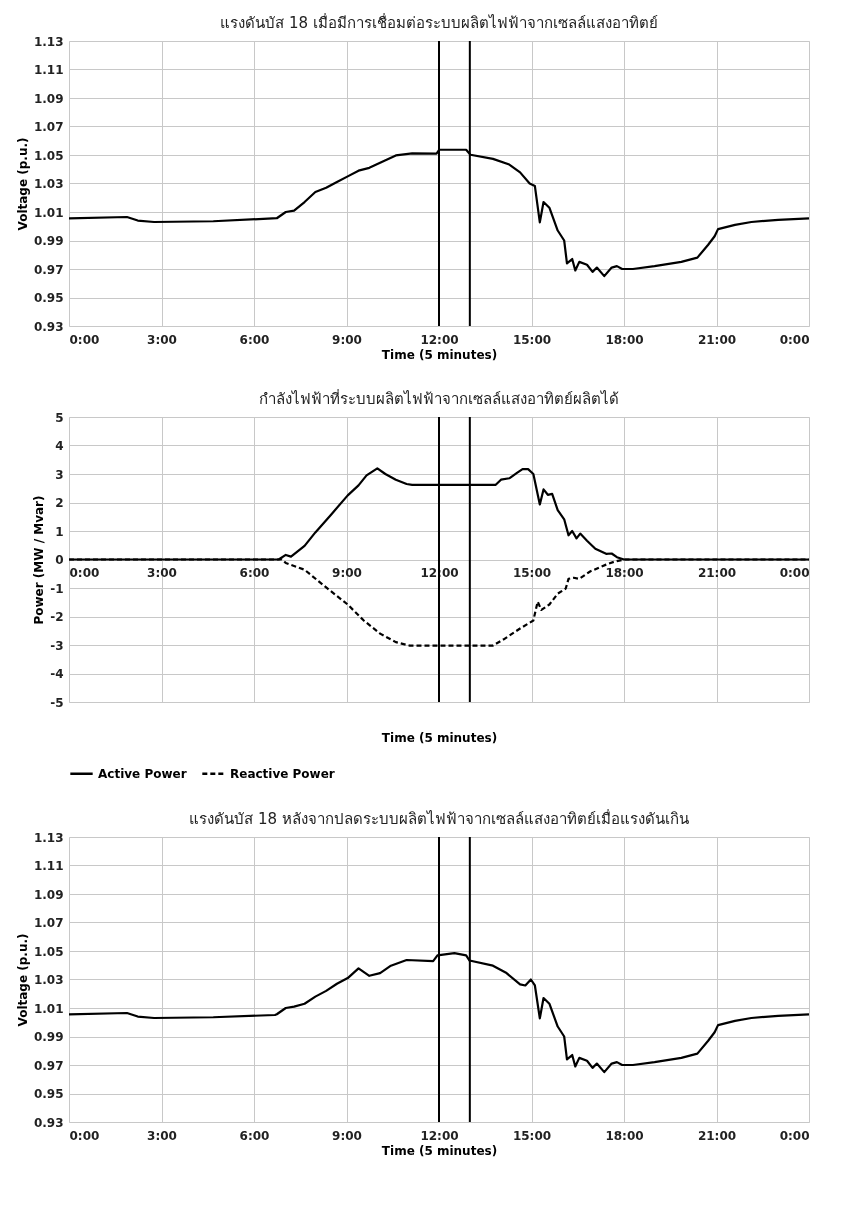 Image resolution: width=858 pixels, height=1213 pixels. I want to click on legend-label: Active Power, so click(142, 773).